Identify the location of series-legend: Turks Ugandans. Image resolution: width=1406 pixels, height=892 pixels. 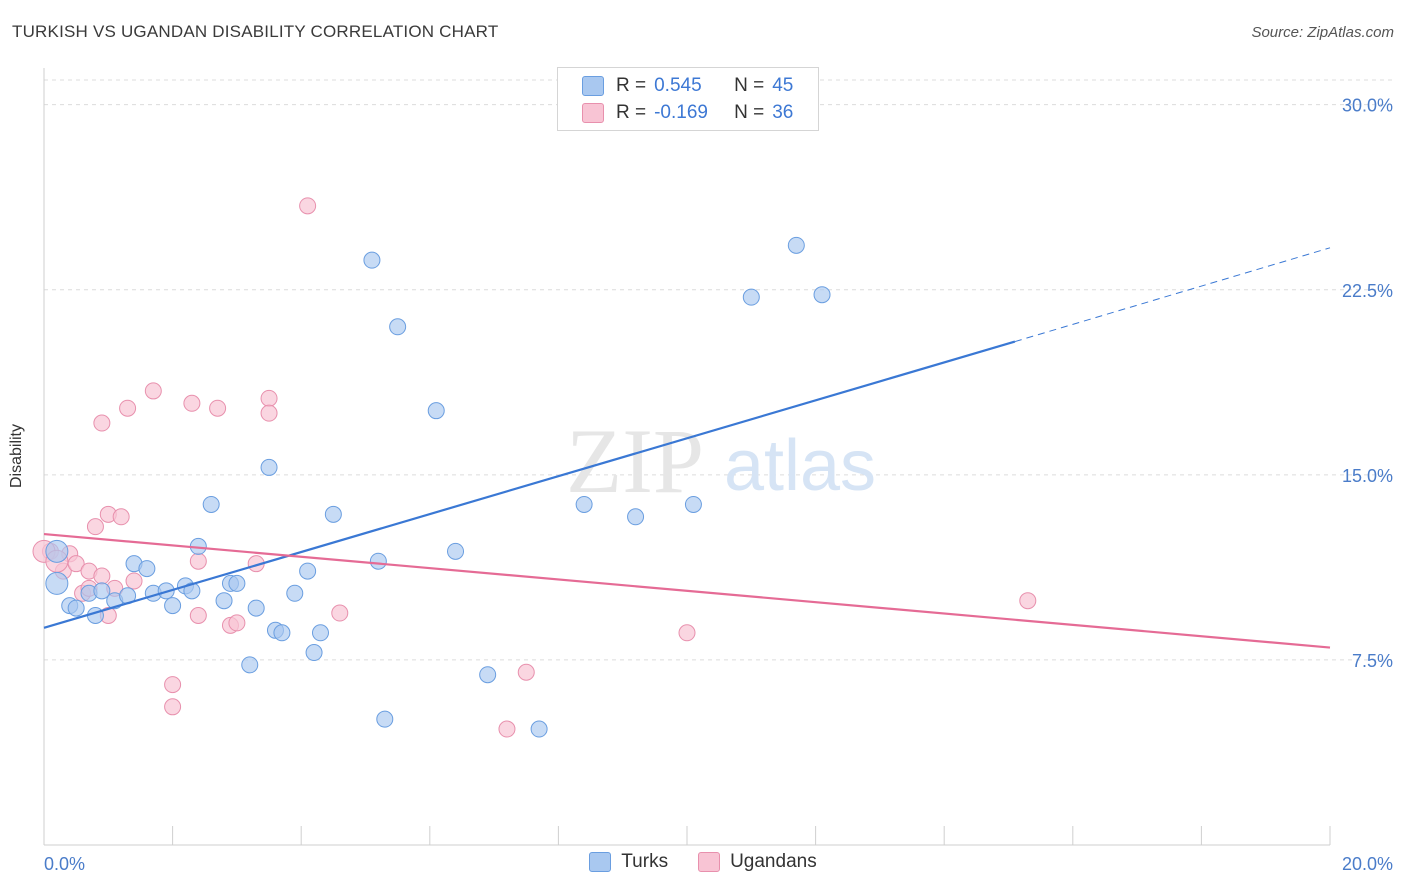
(703, 862).